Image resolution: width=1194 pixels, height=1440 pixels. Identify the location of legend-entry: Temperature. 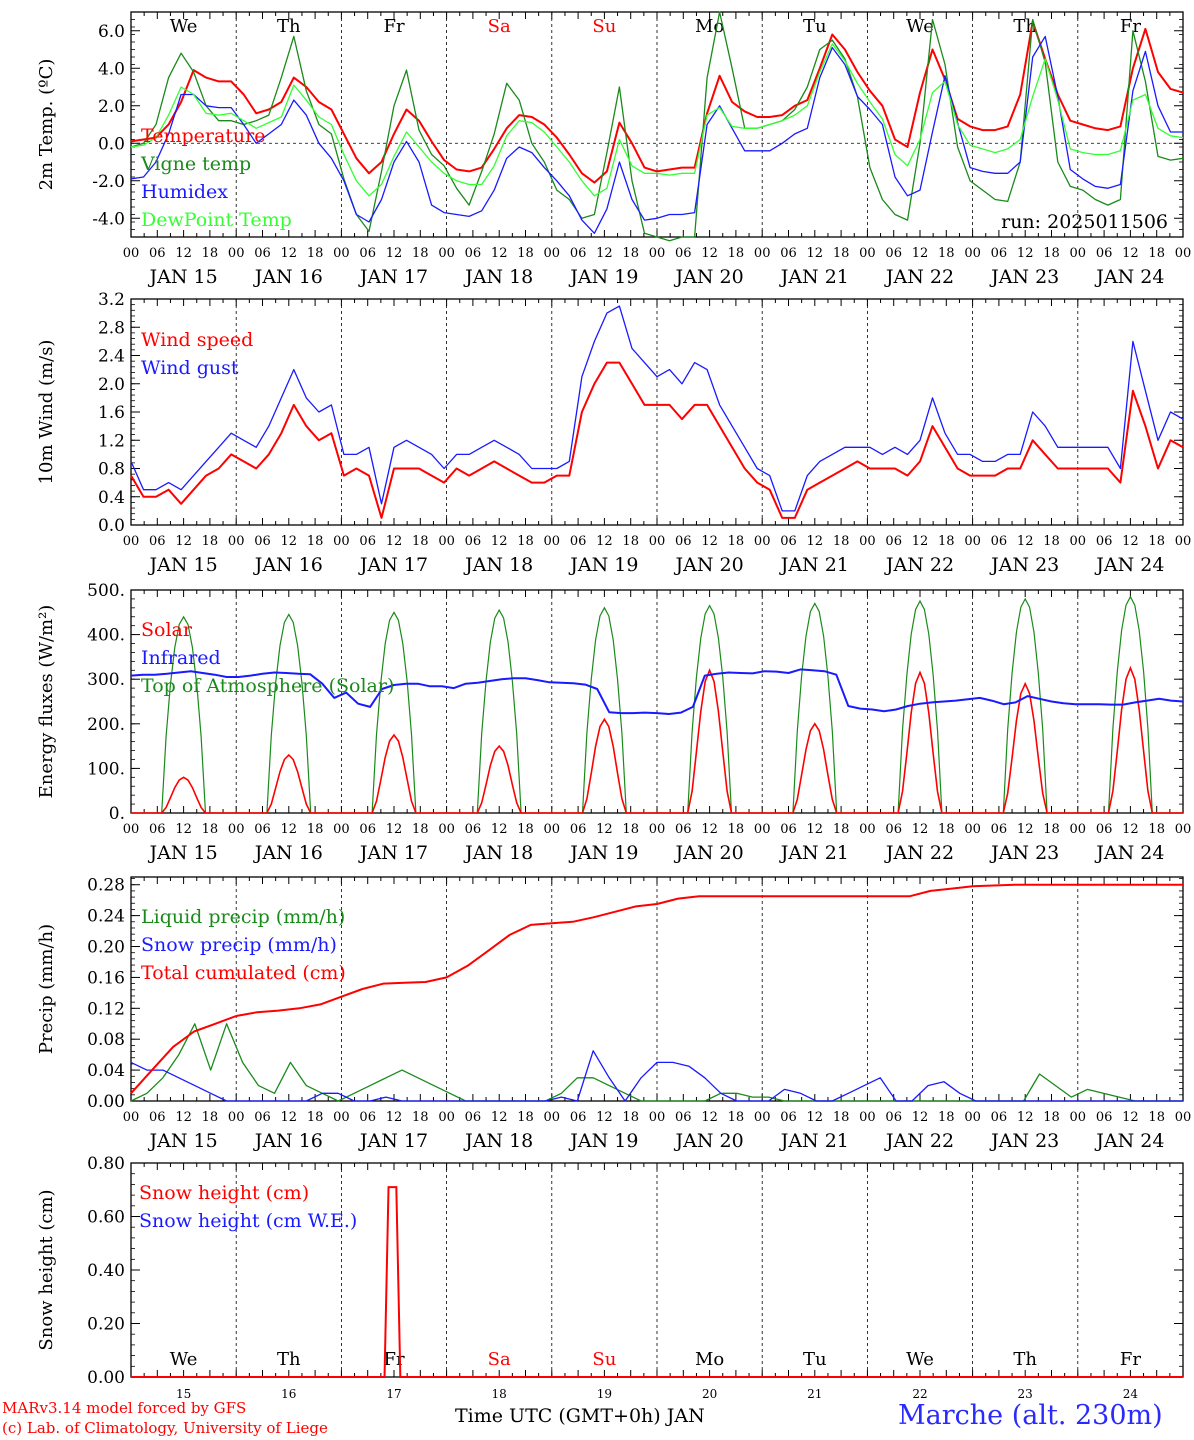
(203, 136).